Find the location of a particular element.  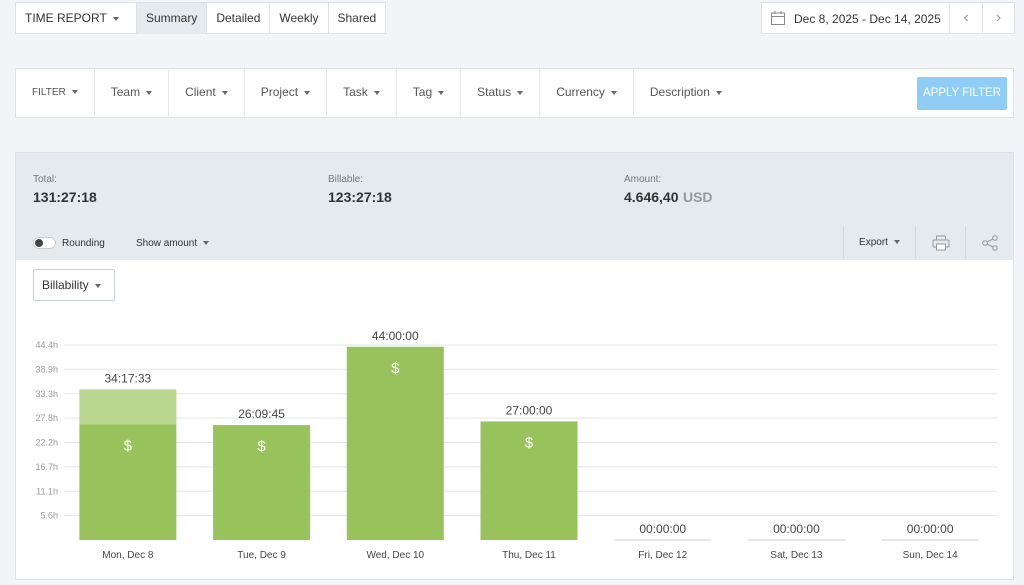

billable: 123:27:18 is located at coordinates (360, 197).